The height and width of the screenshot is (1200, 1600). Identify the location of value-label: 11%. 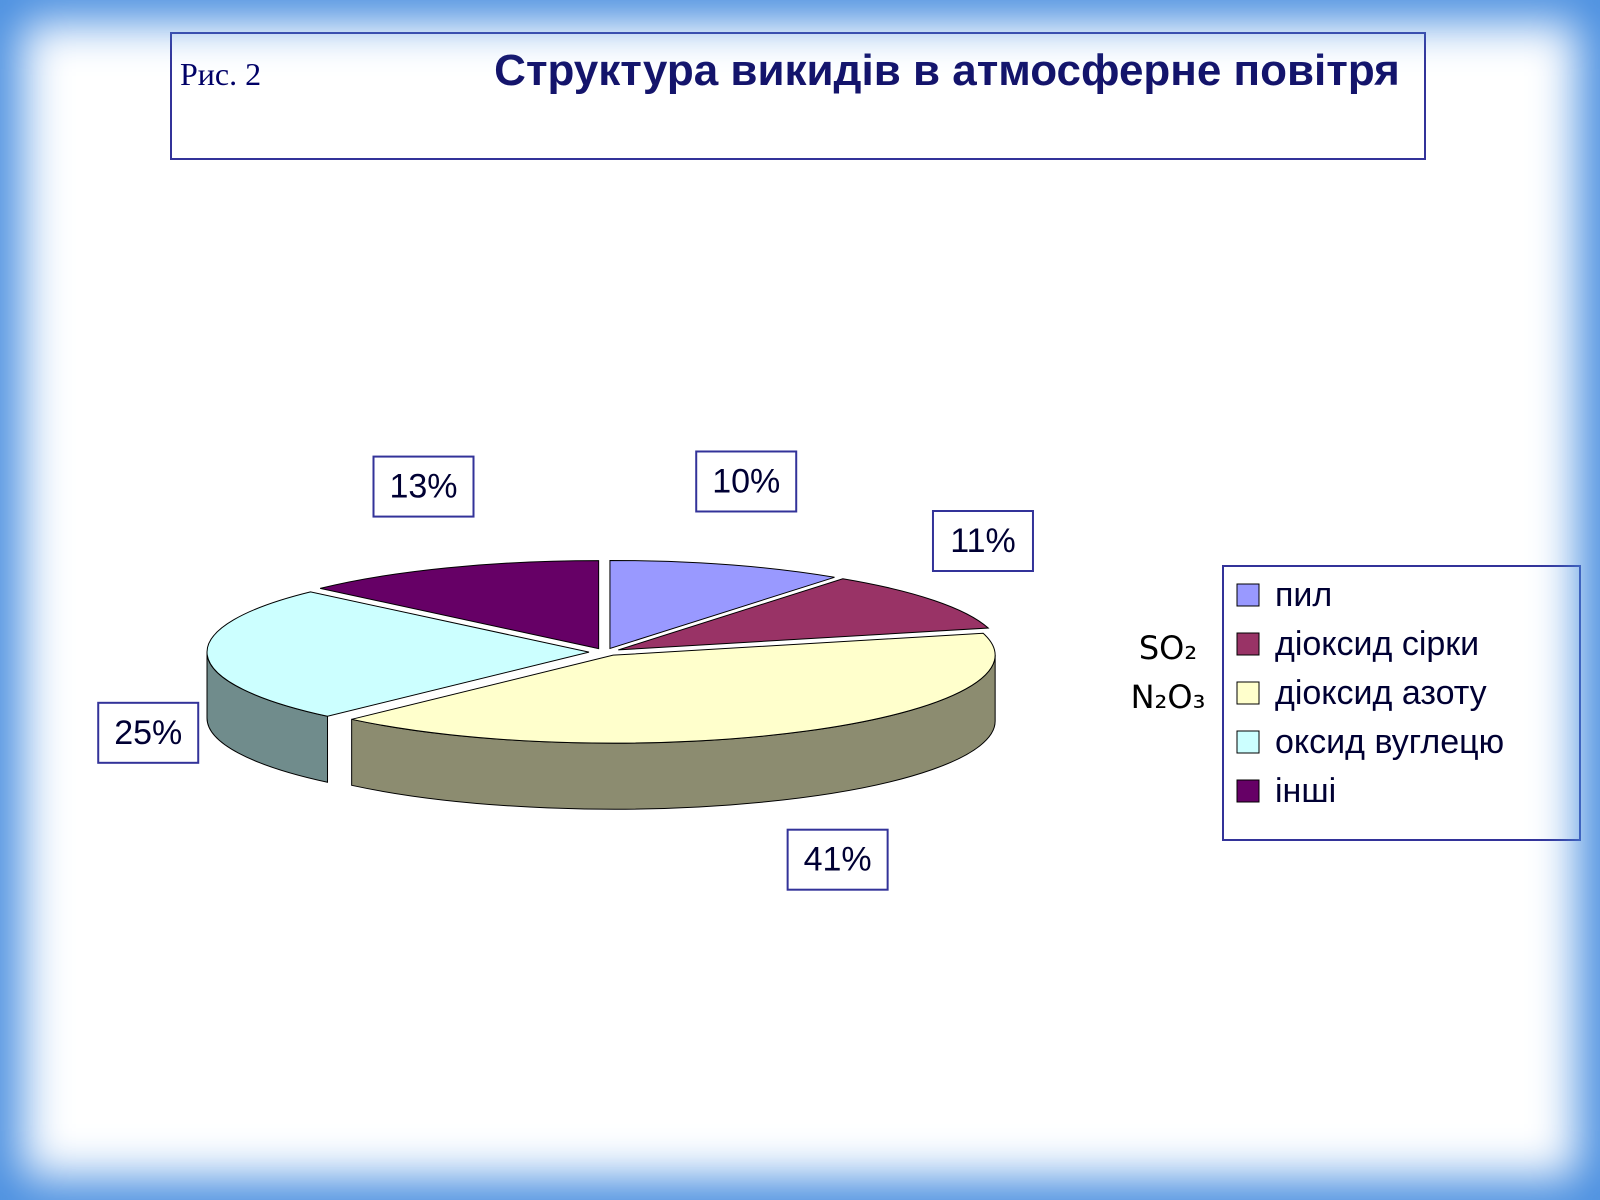
(983, 541).